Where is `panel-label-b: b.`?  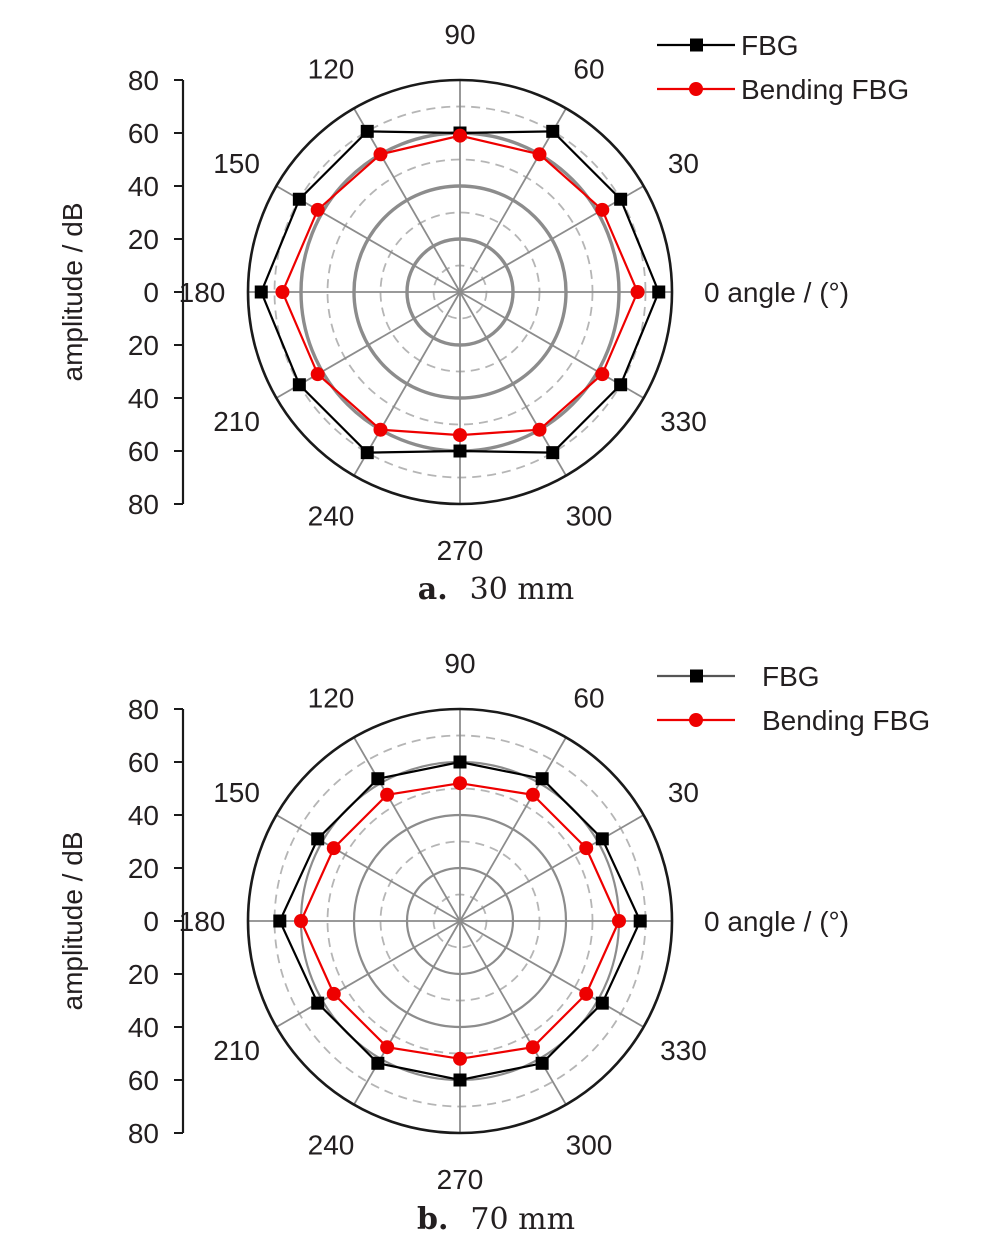 panel-label-b: b. is located at coordinates (432, 1219).